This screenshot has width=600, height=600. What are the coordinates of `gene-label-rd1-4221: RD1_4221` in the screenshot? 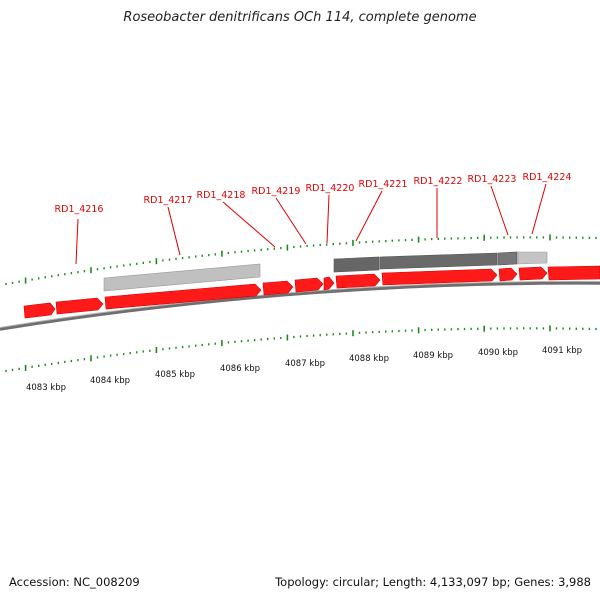 It's located at (383, 184).